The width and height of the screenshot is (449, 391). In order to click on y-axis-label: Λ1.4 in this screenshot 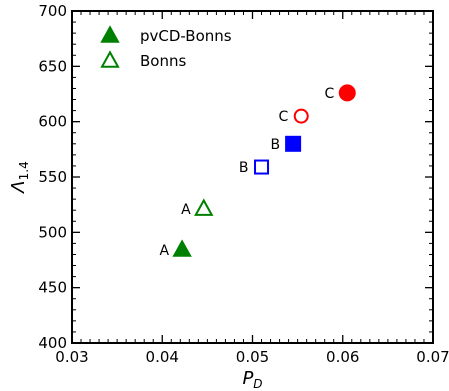, I will do `click(19, 177)`.